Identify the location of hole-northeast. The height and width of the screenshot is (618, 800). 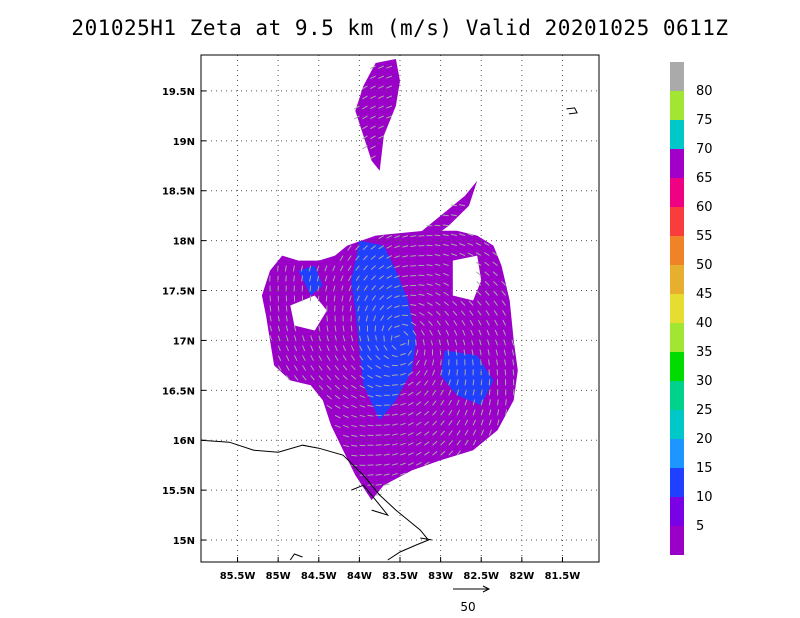
(467, 278).